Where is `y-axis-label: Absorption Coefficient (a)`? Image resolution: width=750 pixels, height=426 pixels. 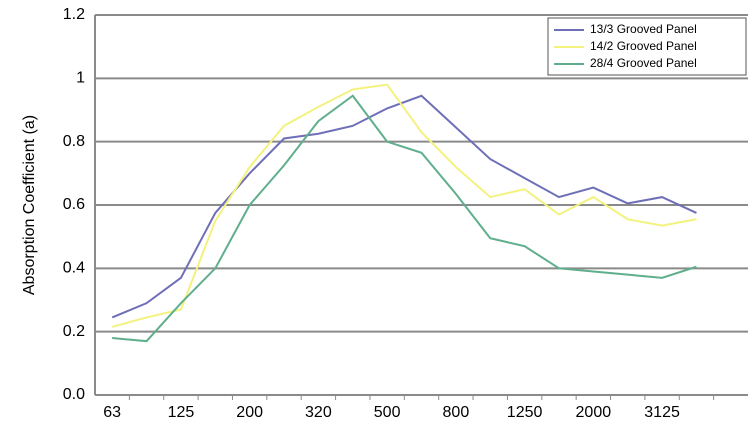 y-axis-label: Absorption Coefficient (a) is located at coordinates (29, 205).